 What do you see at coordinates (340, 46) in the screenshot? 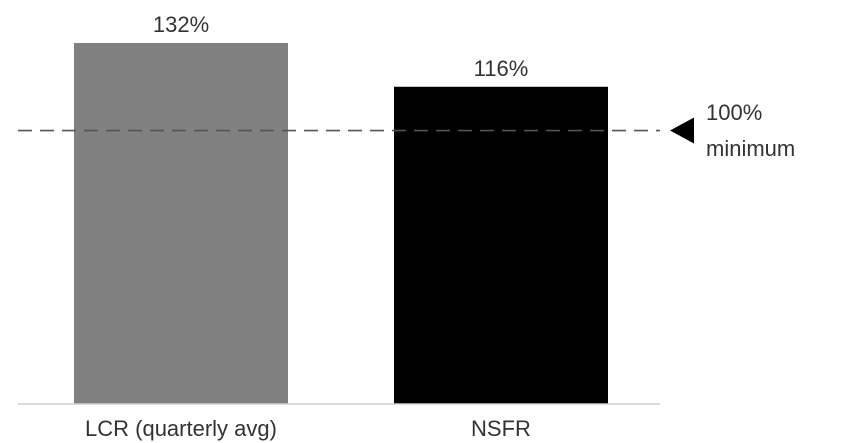
I see `data-labels-group: 132% 116%` at bounding box center [340, 46].